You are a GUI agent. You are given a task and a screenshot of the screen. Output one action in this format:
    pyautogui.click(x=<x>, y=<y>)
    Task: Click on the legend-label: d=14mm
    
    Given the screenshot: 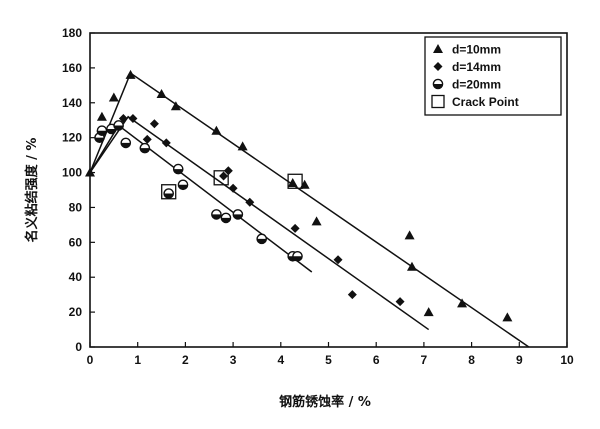 What is the action you would take?
    pyautogui.click(x=476, y=67)
    